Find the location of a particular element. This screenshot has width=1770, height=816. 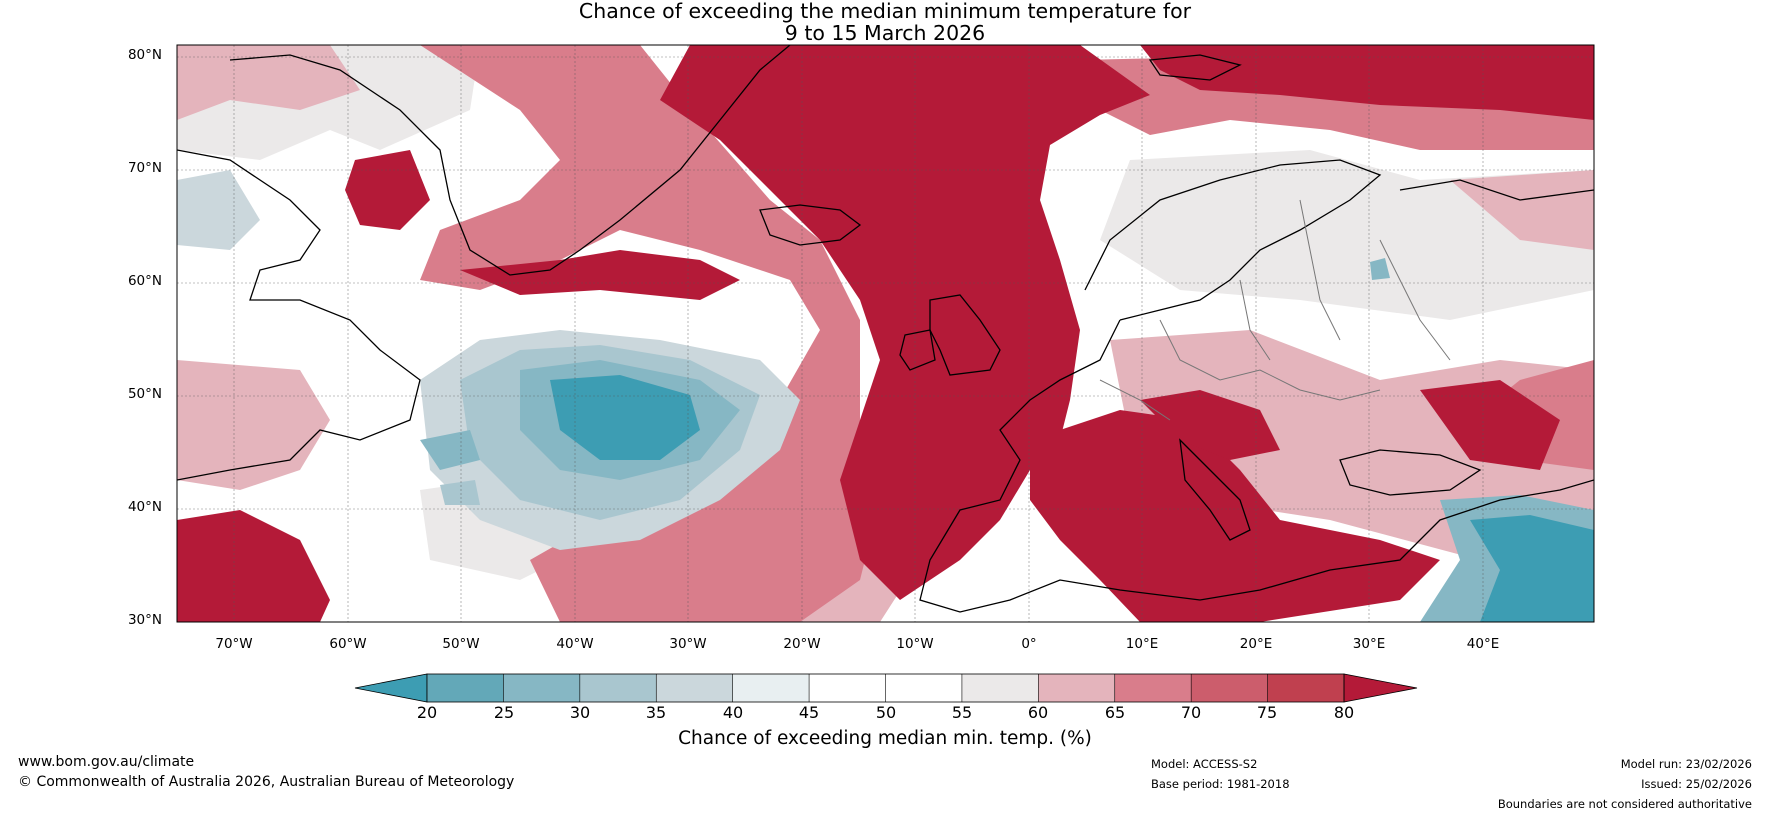

cool-zone-strongest is located at coordinates (1532, 568).